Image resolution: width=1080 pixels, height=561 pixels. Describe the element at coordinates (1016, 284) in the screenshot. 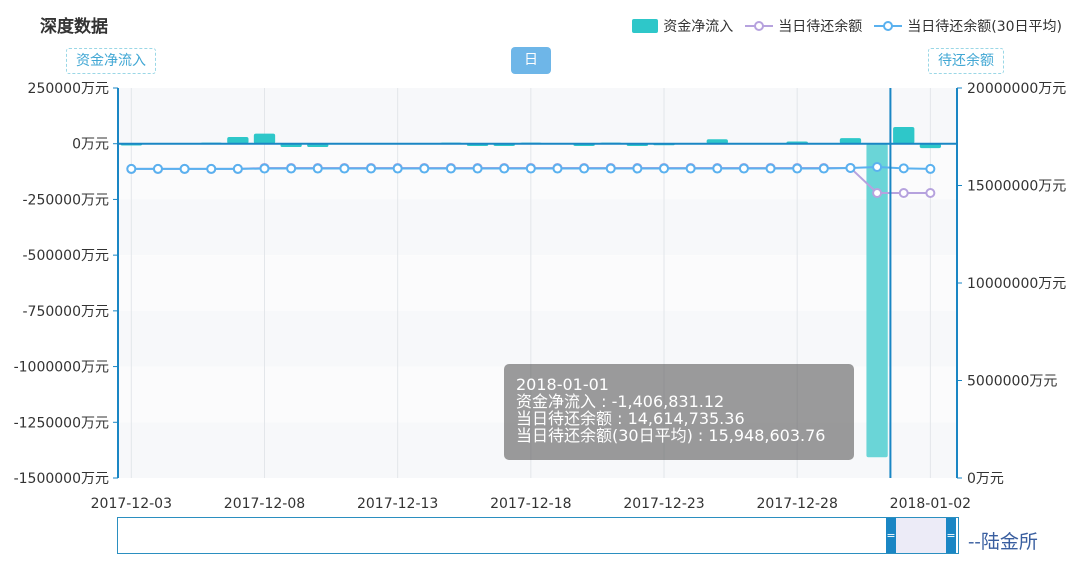

I see `y-right-tick-label: 10000000万元` at that location.